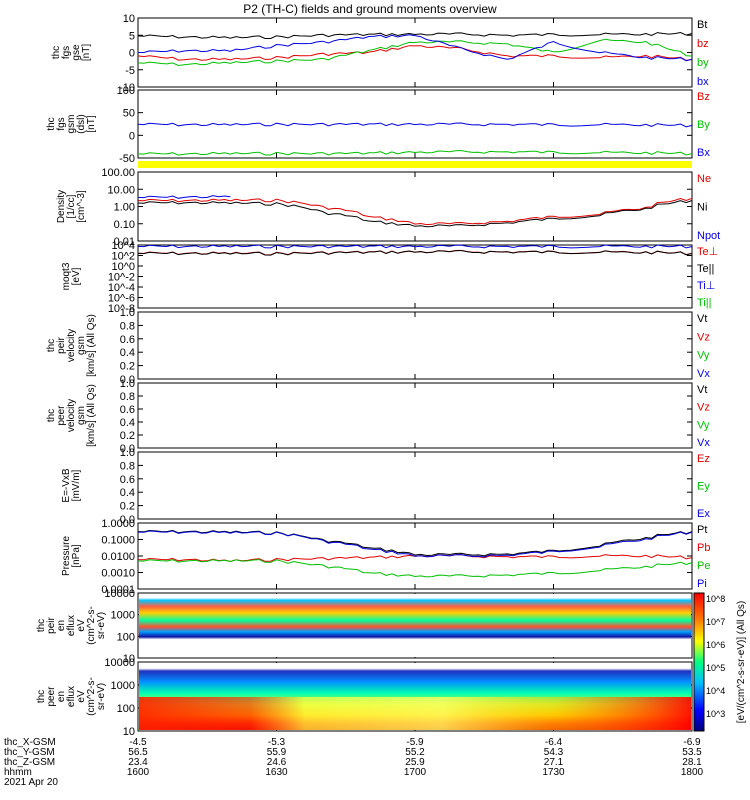 The height and width of the screenshot is (800, 750). Describe the element at coordinates (132, 36) in the screenshot. I see `ytick-label: 5` at that location.